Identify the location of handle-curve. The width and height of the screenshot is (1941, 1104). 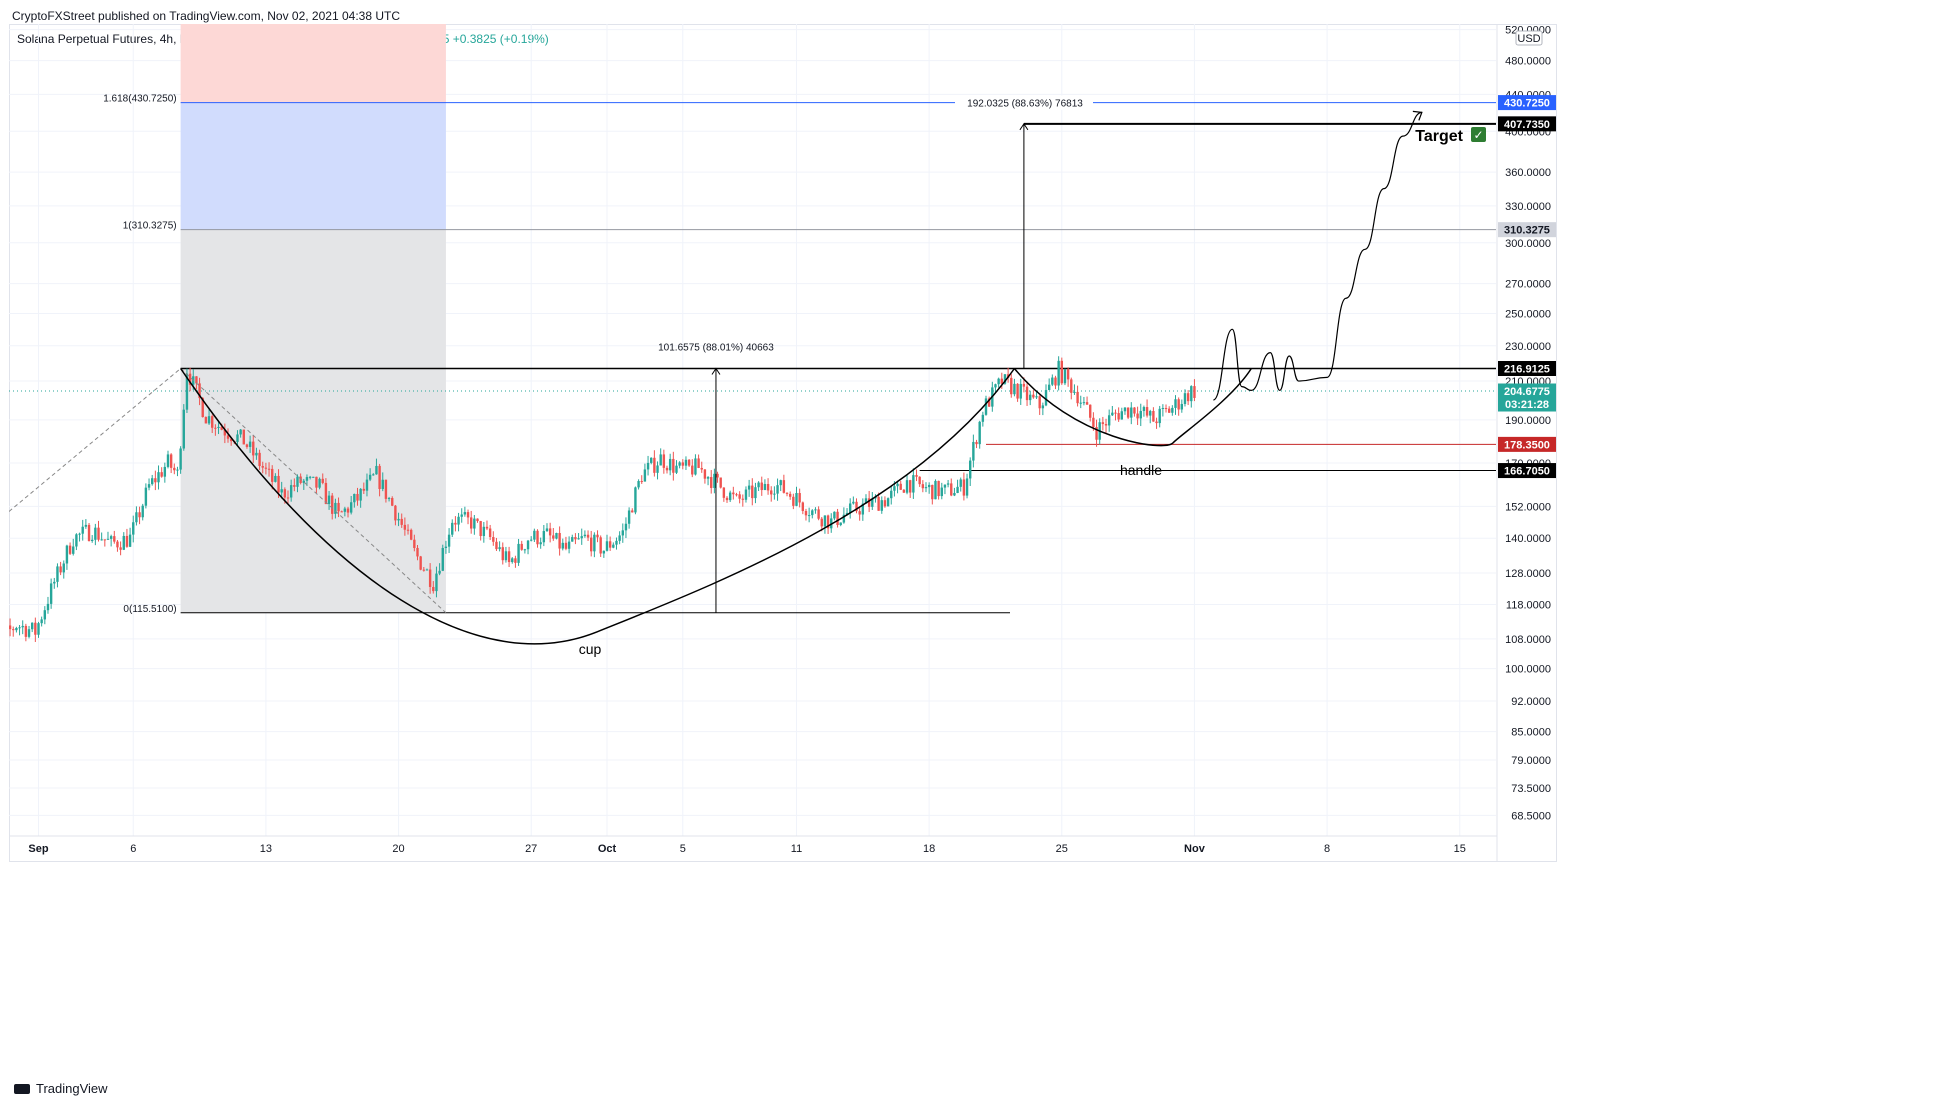
(1132, 407).